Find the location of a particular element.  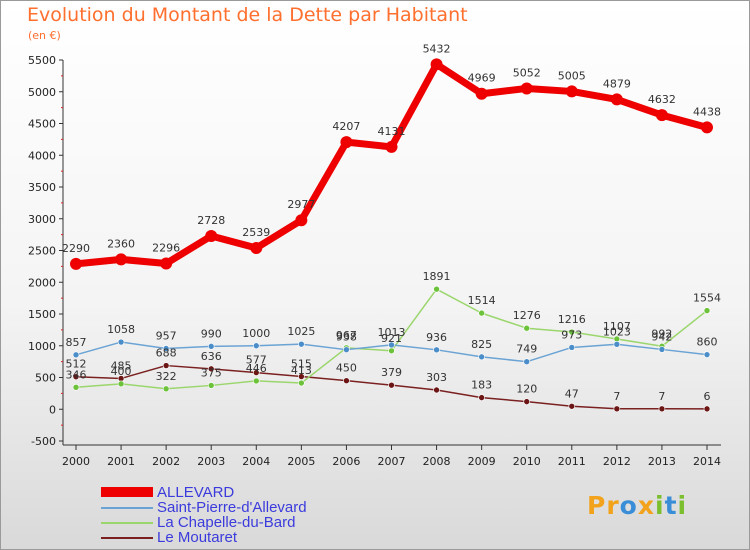

x-tick-label: 2005 is located at coordinates (301, 461).